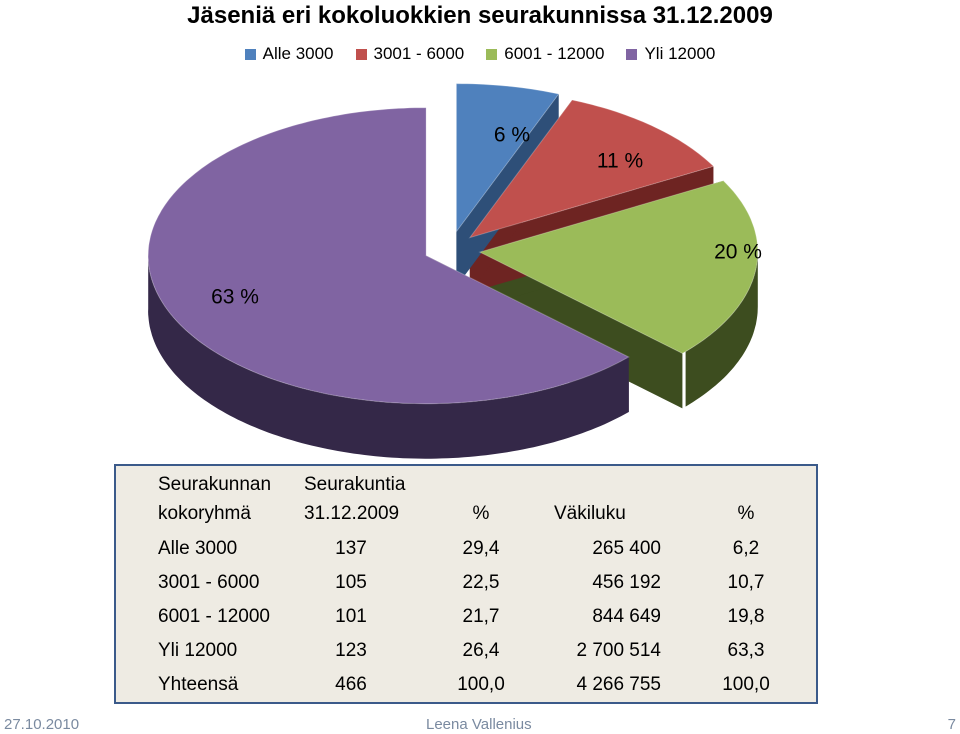 Image resolution: width=960 pixels, height=734 pixels. Describe the element at coordinates (746, 582) in the screenshot. I see `table-cell: 10,7` at that location.